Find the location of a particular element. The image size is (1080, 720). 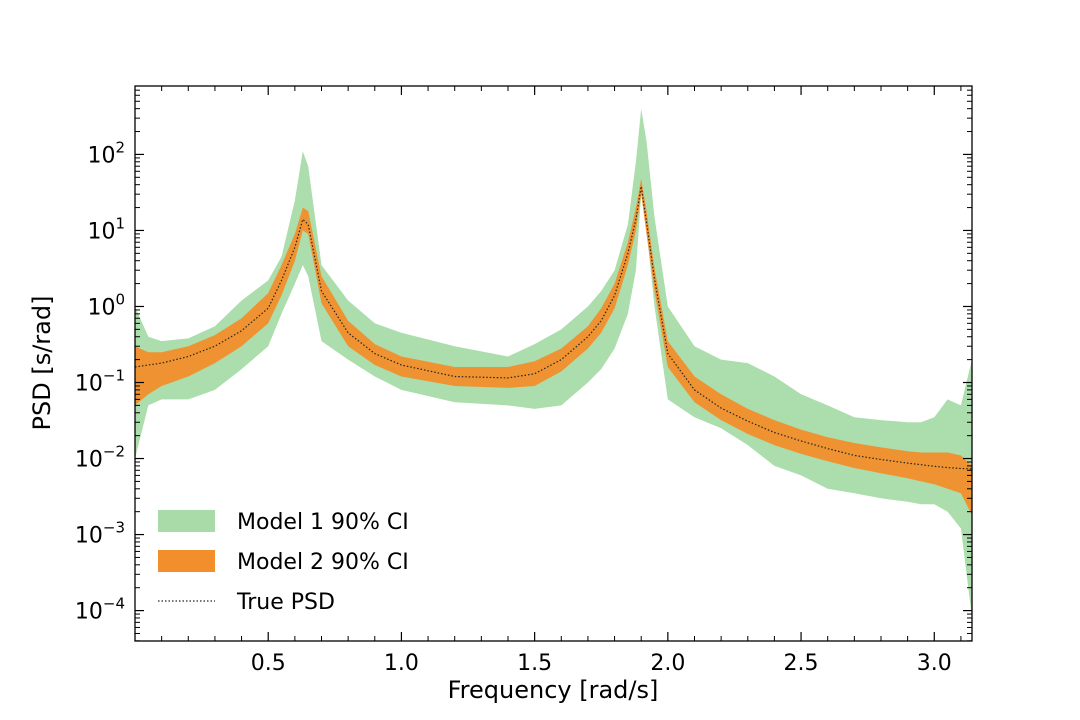

x-tick-label: 1.5 is located at coordinates (534, 663).